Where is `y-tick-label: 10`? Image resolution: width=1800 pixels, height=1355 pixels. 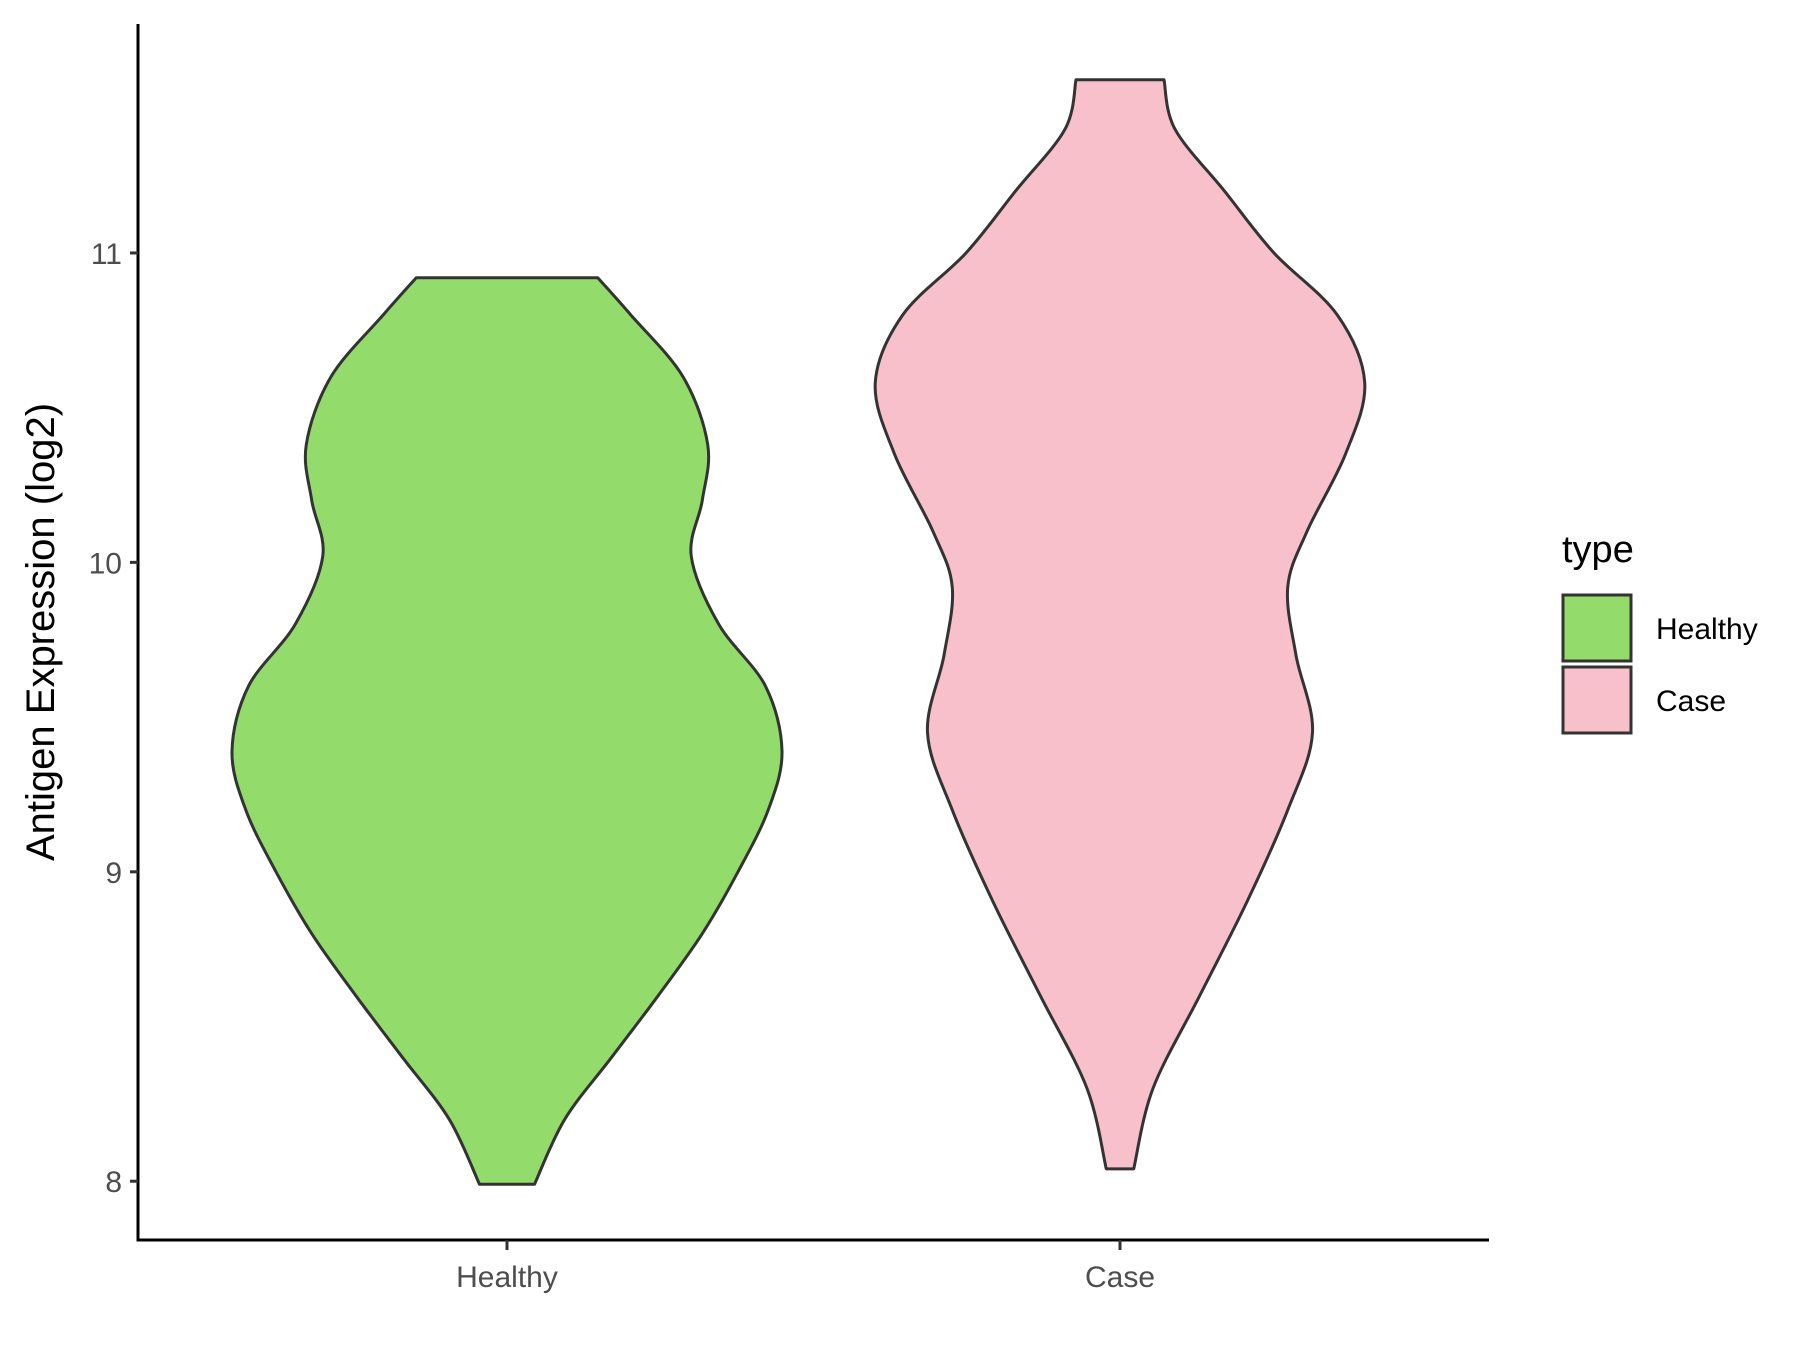
y-tick-label: 10 is located at coordinates (105, 563).